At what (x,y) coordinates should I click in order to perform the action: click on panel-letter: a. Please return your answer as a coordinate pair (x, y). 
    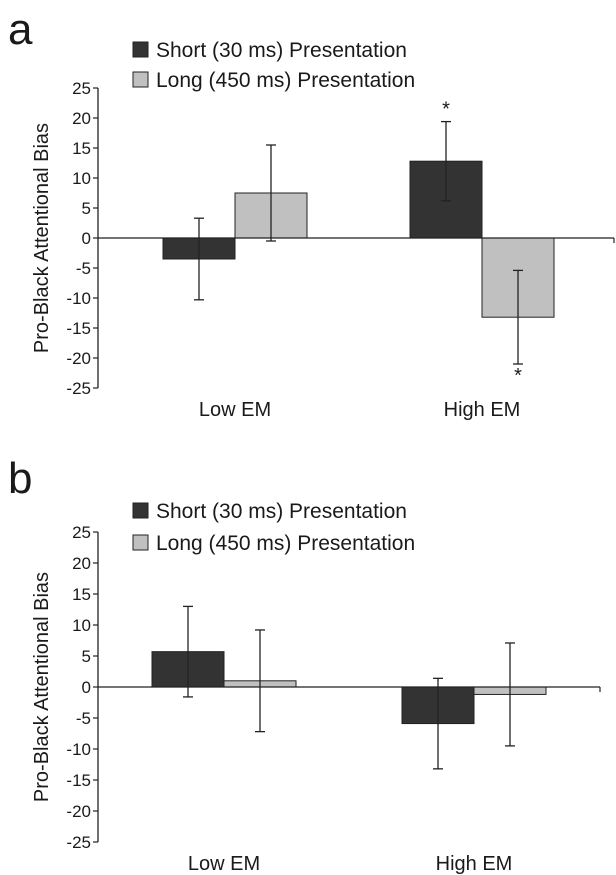
    Looking at the image, I should click on (20, 29).